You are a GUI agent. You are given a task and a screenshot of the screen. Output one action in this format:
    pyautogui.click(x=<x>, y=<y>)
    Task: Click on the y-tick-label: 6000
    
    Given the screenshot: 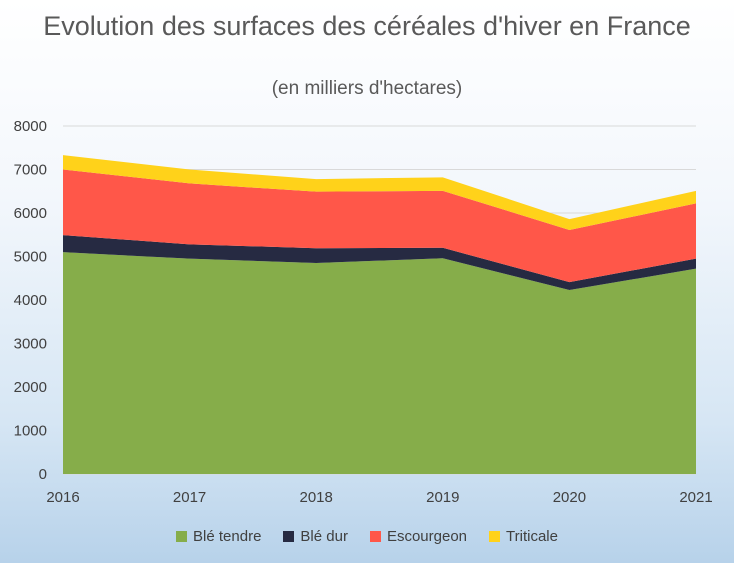 What is the action you would take?
    pyautogui.click(x=30, y=213)
    